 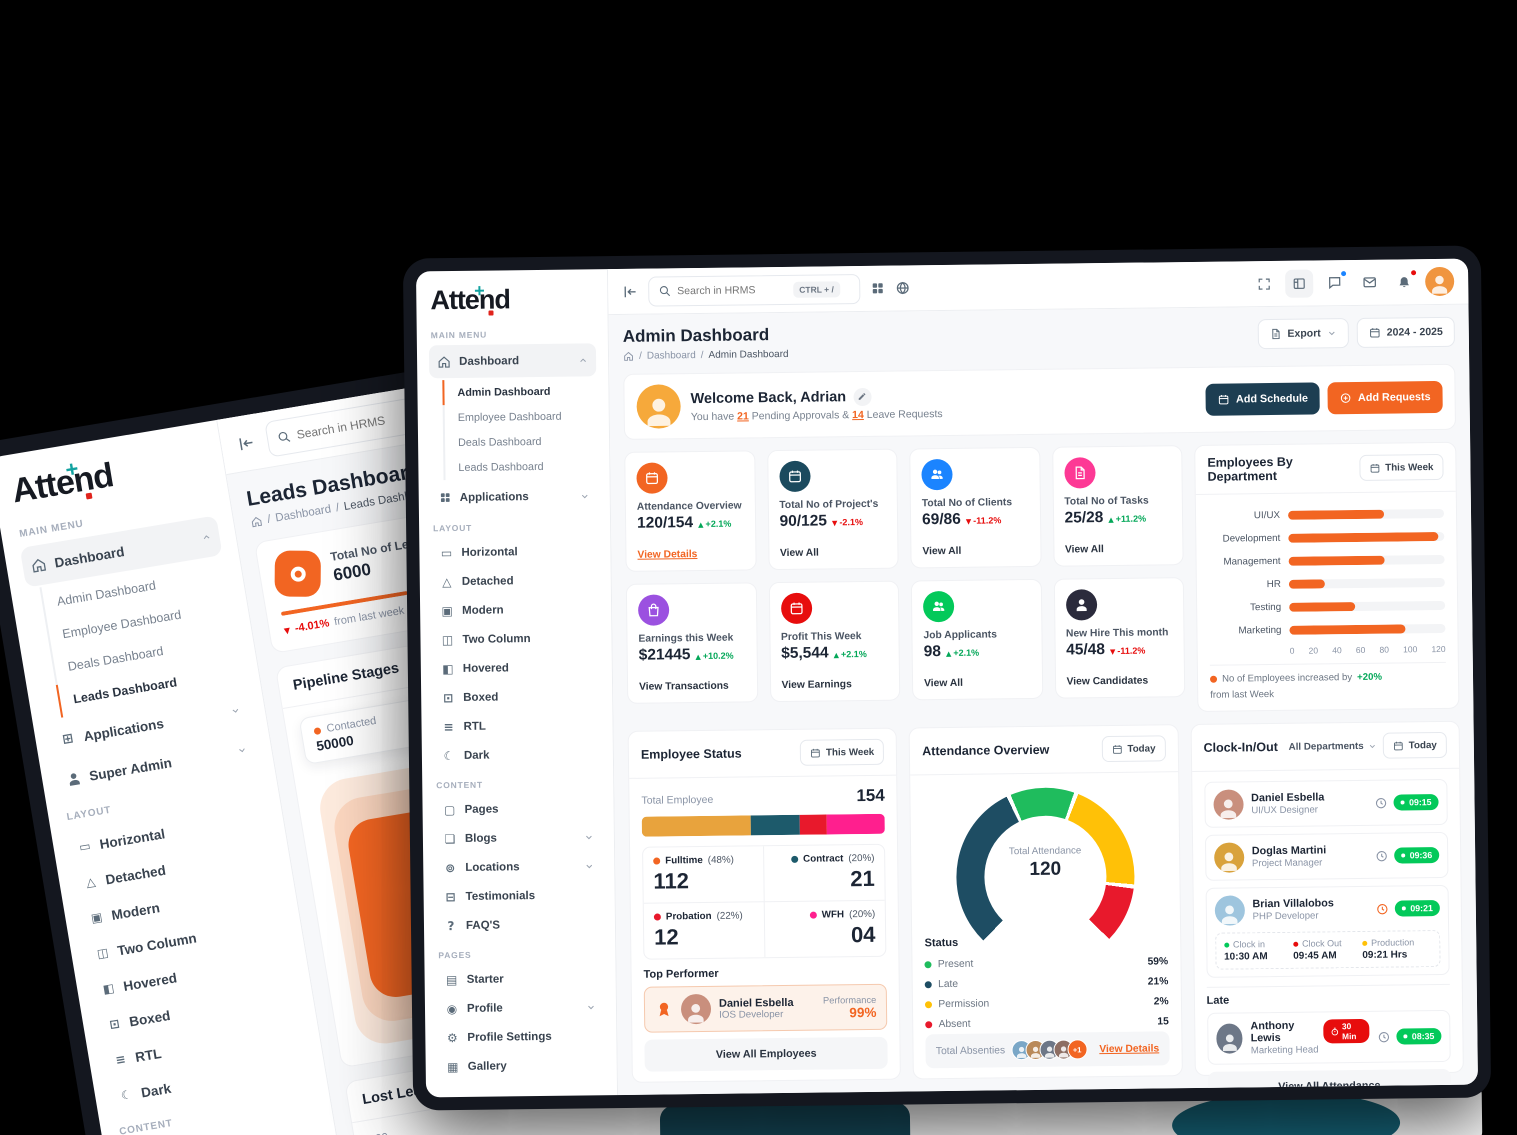 I want to click on x-axis-ticks: 0 20 40 60 80 100 120, so click(x=1367, y=649).